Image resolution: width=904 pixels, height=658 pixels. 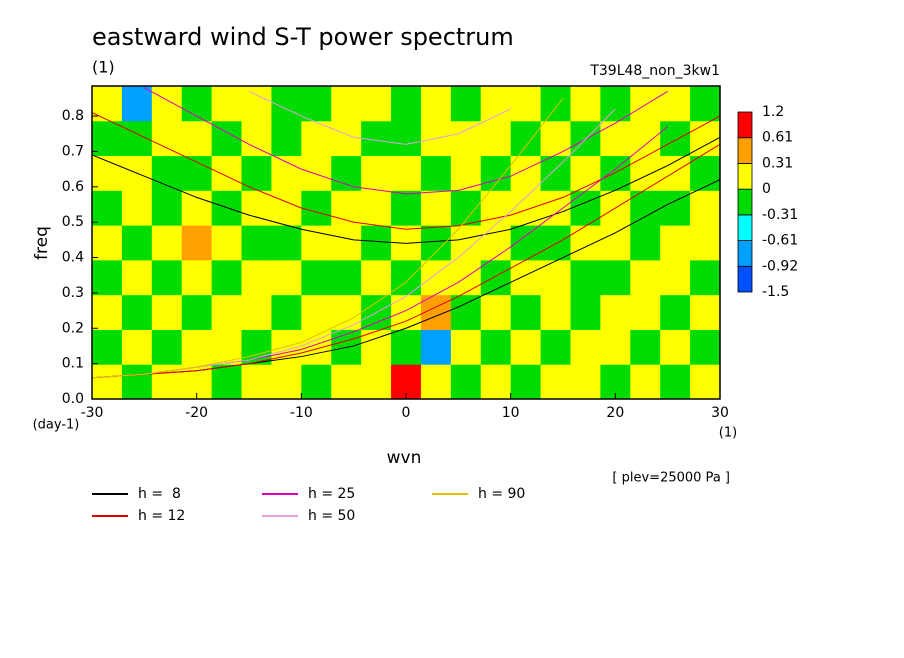 I want to click on colorbar-box, so click(x=745, y=279).